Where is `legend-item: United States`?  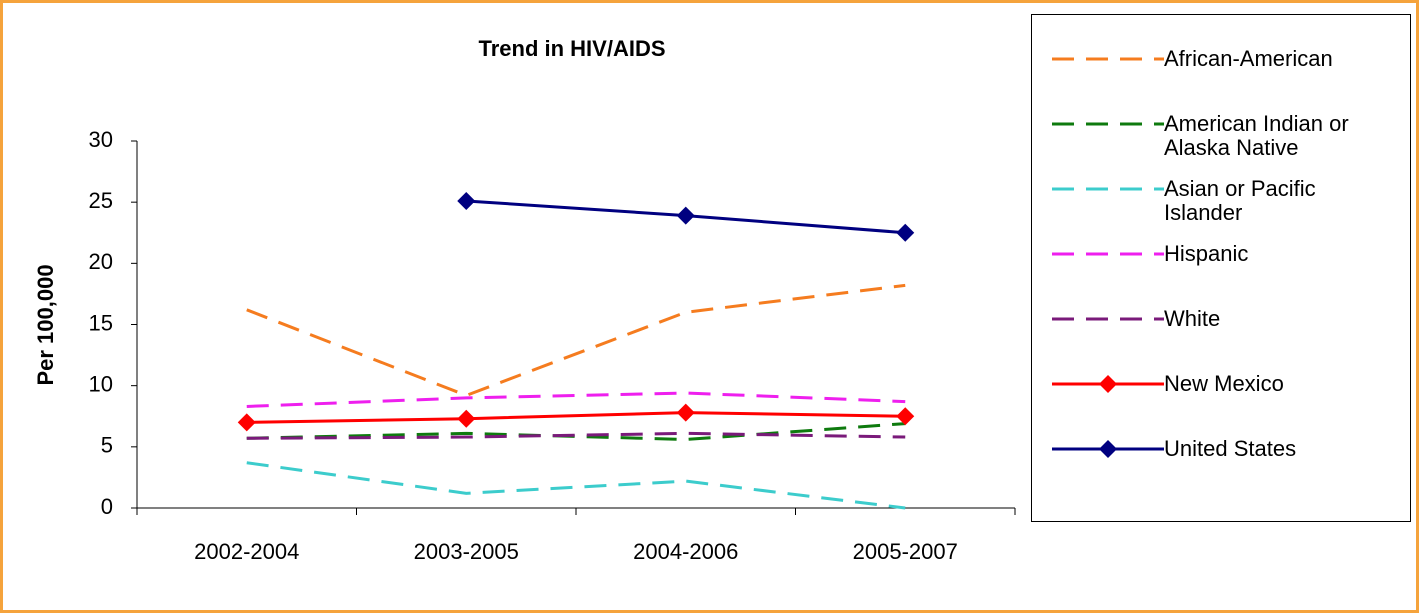 legend-item: United States is located at coordinates (1213, 449).